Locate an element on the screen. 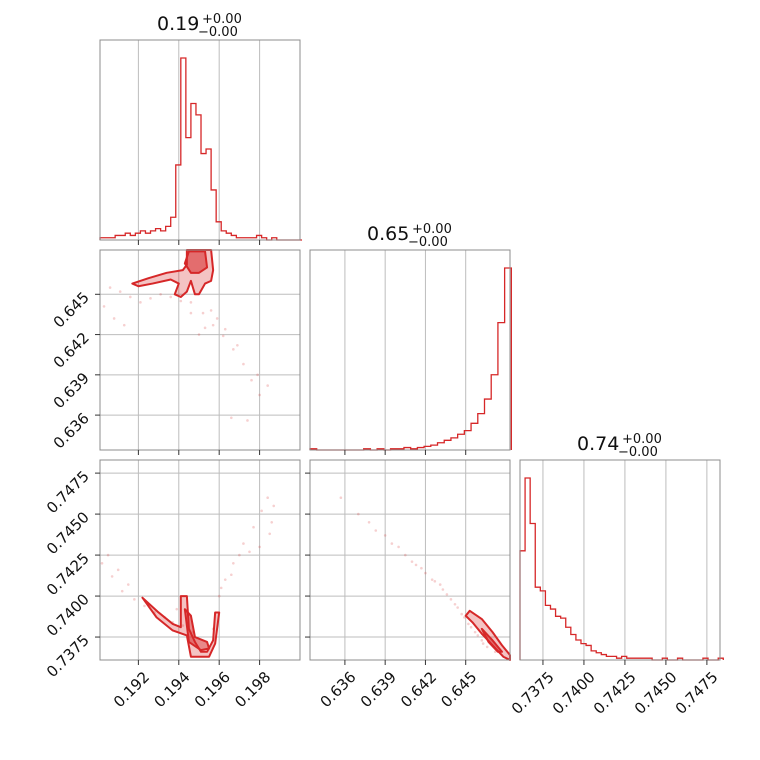 This screenshot has height=760, width=760. x-tick-label: 0.196 is located at coordinates (212, 689).